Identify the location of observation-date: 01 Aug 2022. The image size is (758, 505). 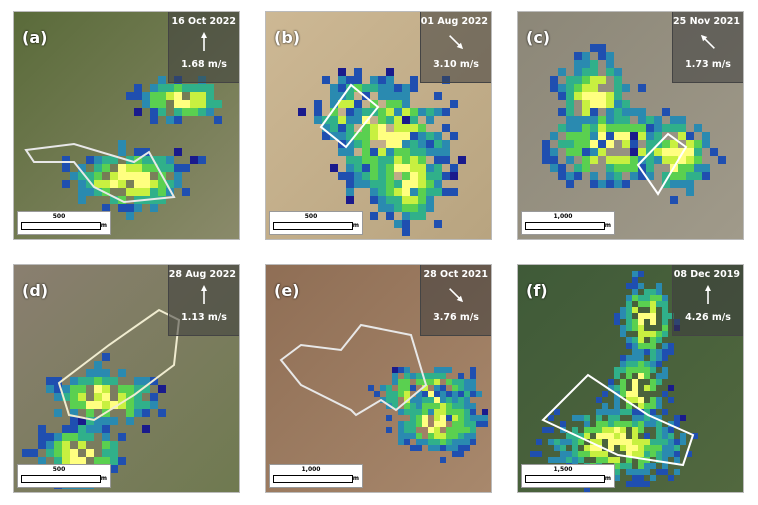
(454, 21).